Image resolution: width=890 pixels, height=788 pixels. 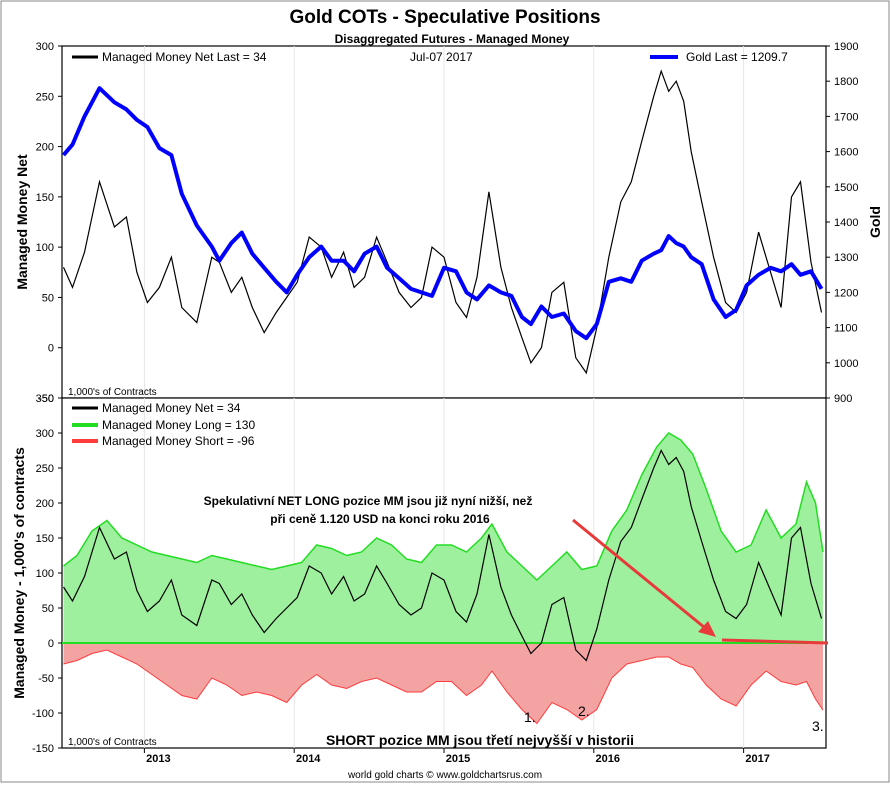 I want to click on top-right-tick-label: 1700, so click(x=846, y=117).